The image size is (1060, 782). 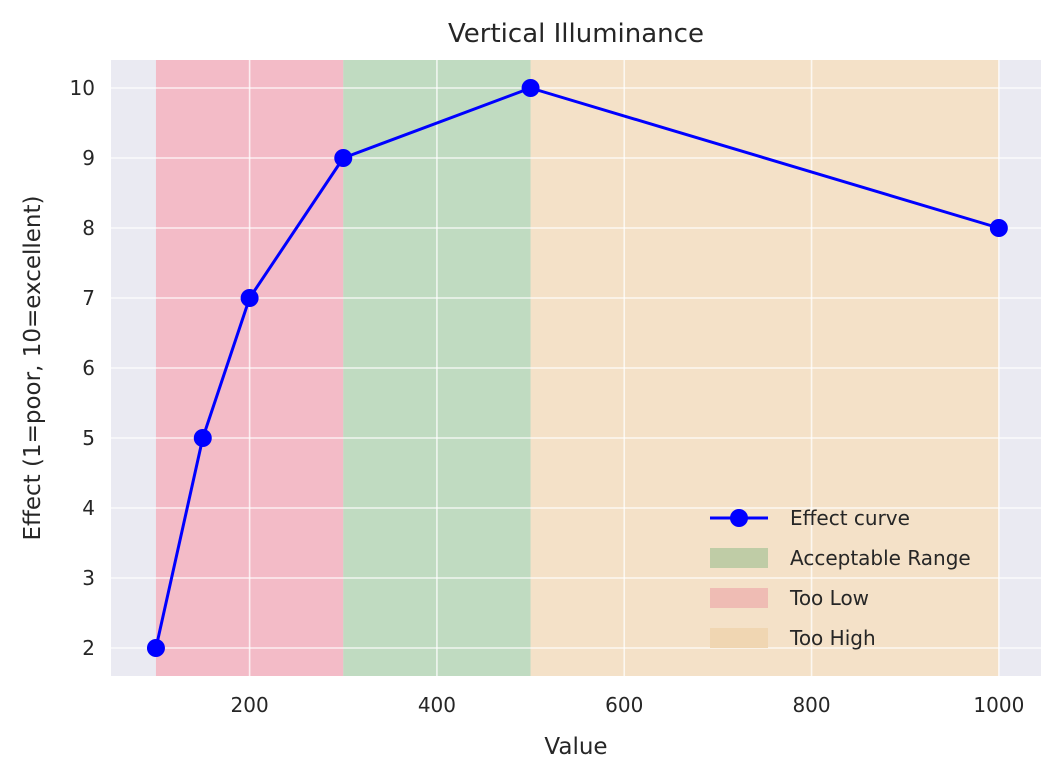 What do you see at coordinates (829, 598) in the screenshot?
I see `legend-label: Too Low` at bounding box center [829, 598].